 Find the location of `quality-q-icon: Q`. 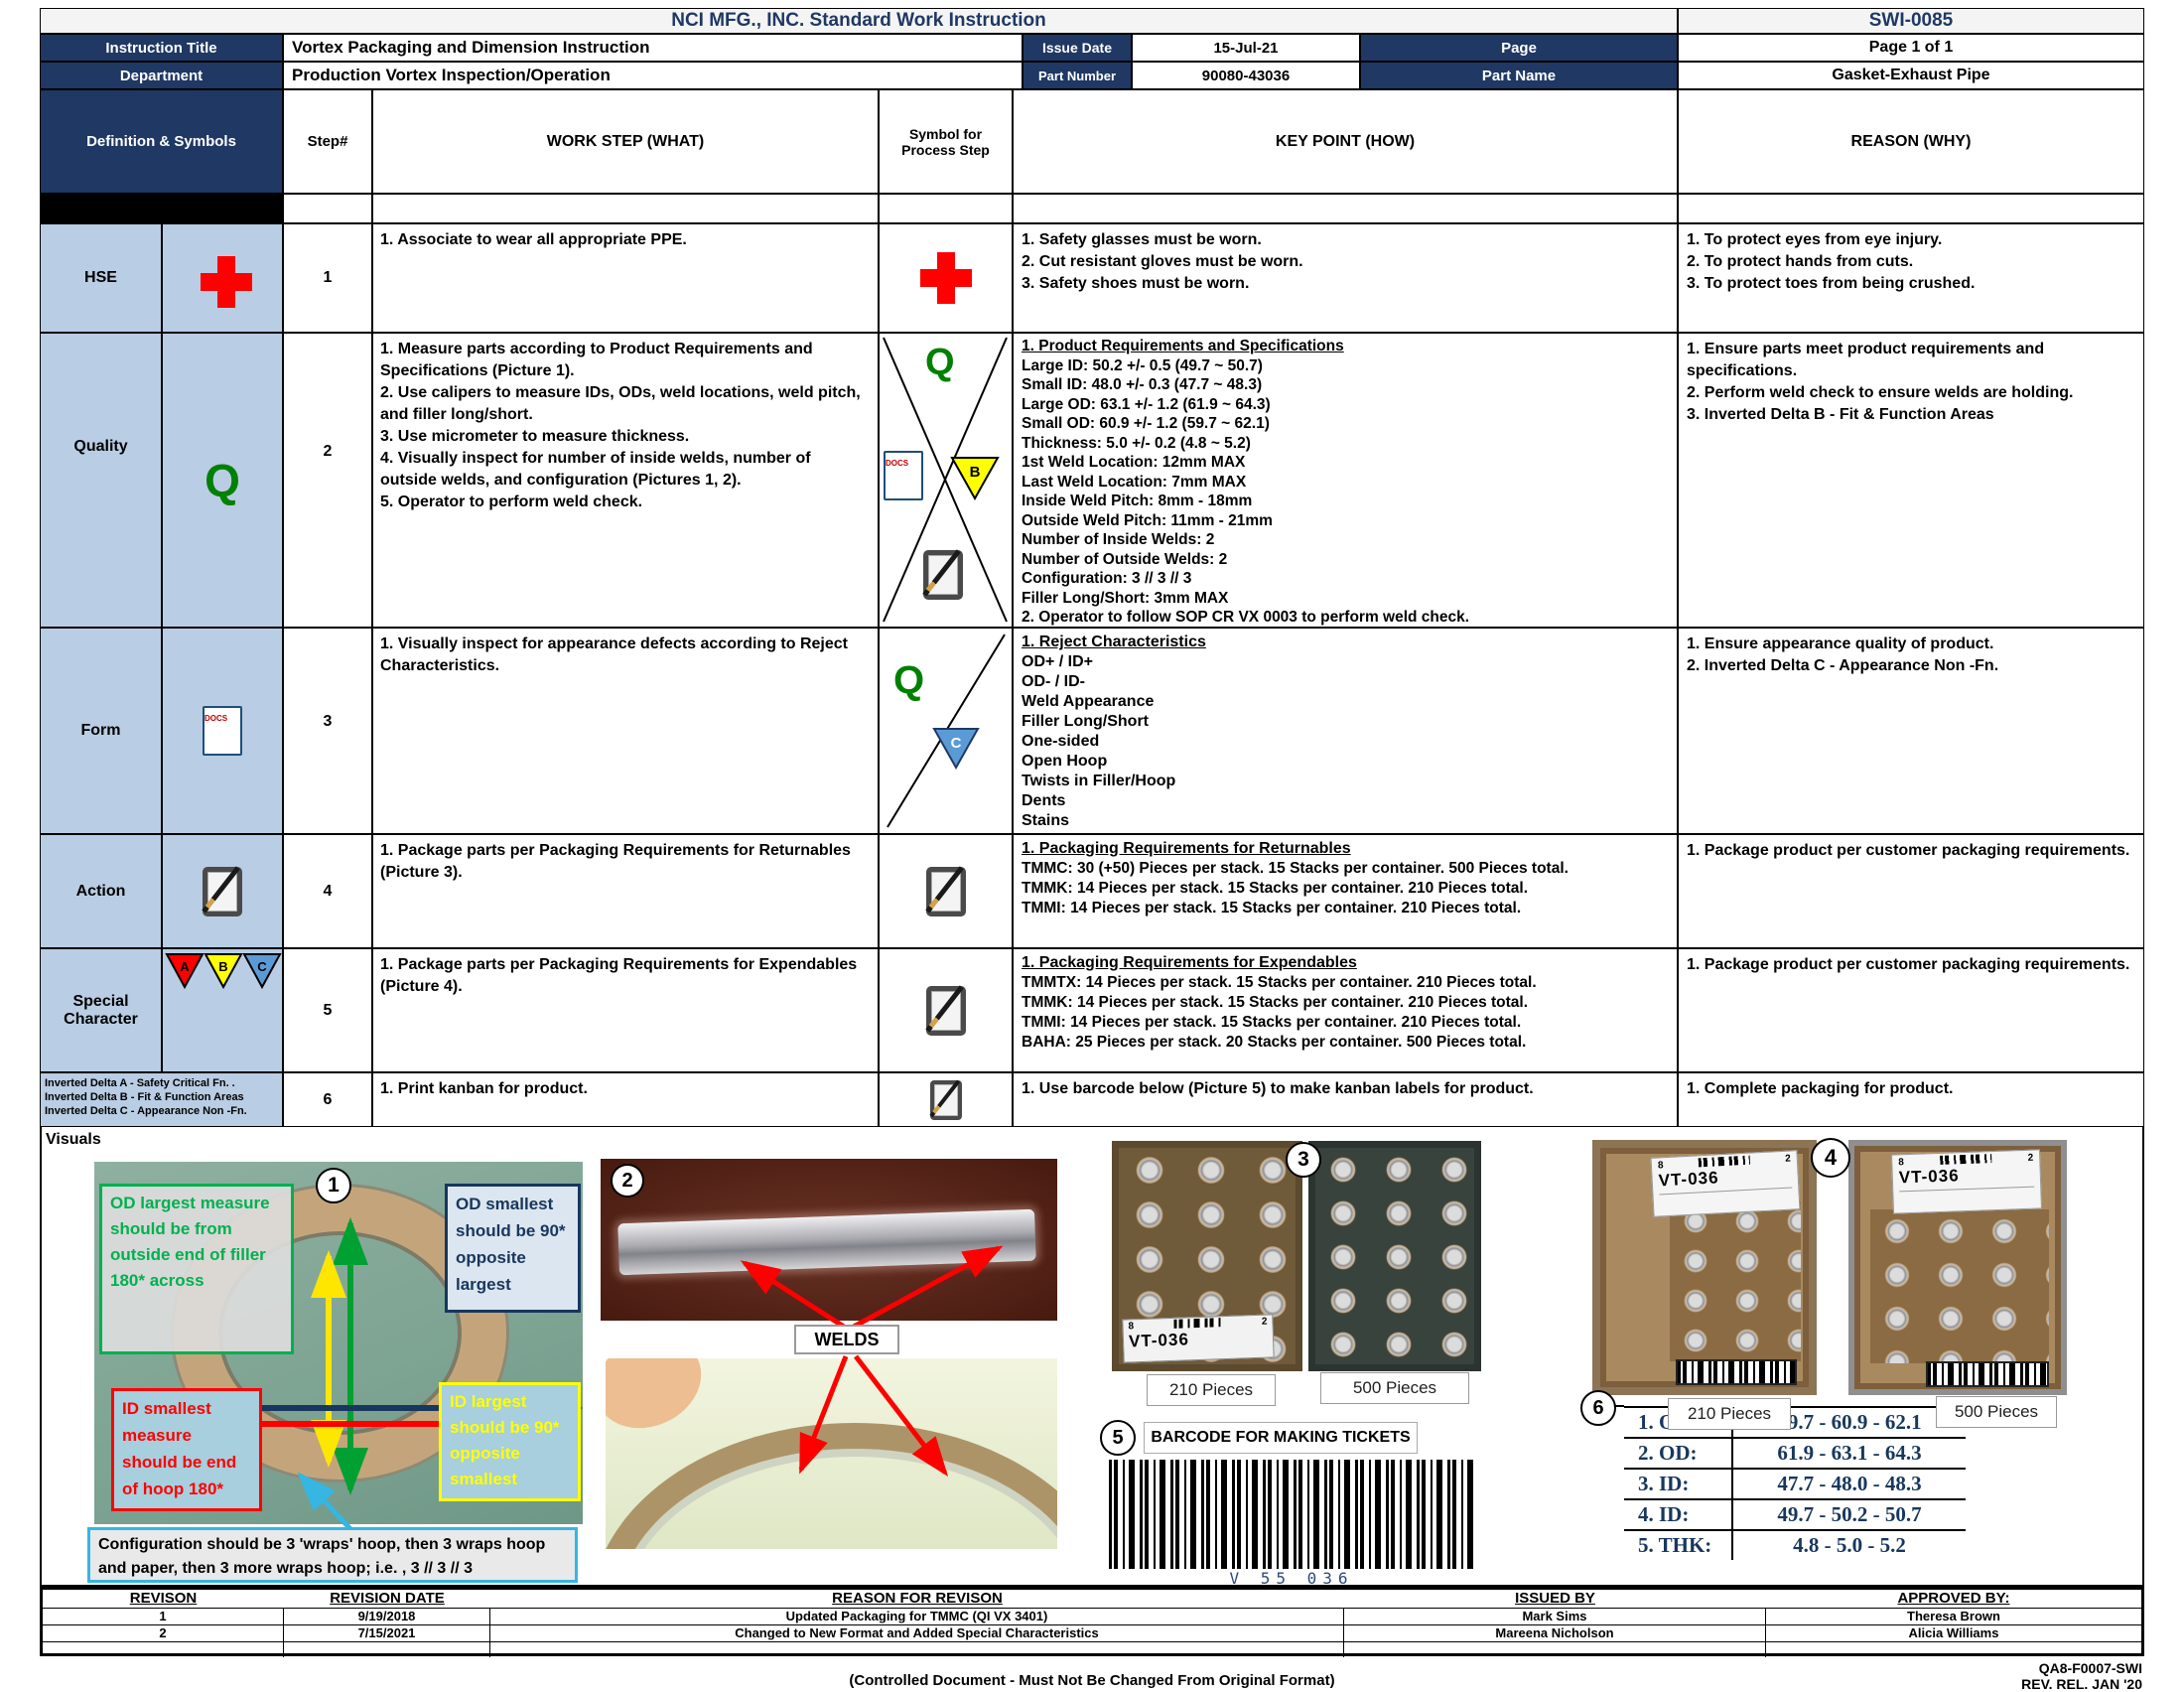

quality-q-icon: Q is located at coordinates (222, 480).